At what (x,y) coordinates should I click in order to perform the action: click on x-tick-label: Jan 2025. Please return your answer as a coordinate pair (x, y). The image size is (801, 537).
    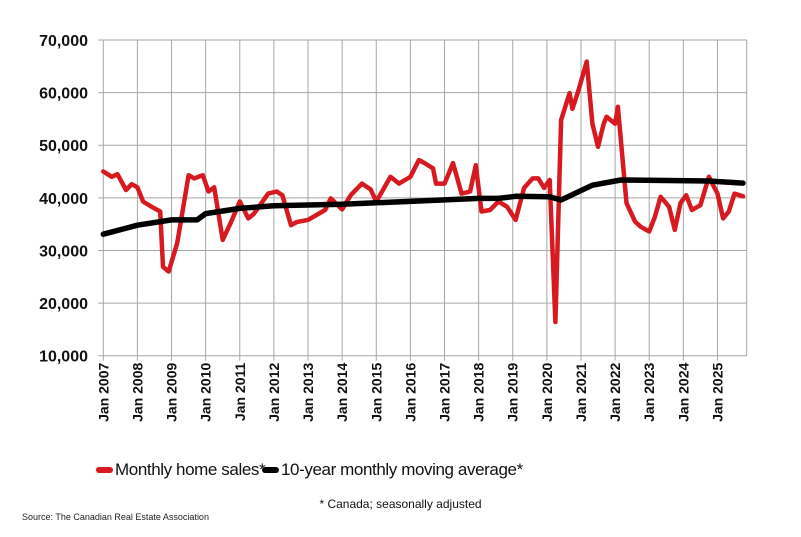
    Looking at the image, I should click on (717, 391).